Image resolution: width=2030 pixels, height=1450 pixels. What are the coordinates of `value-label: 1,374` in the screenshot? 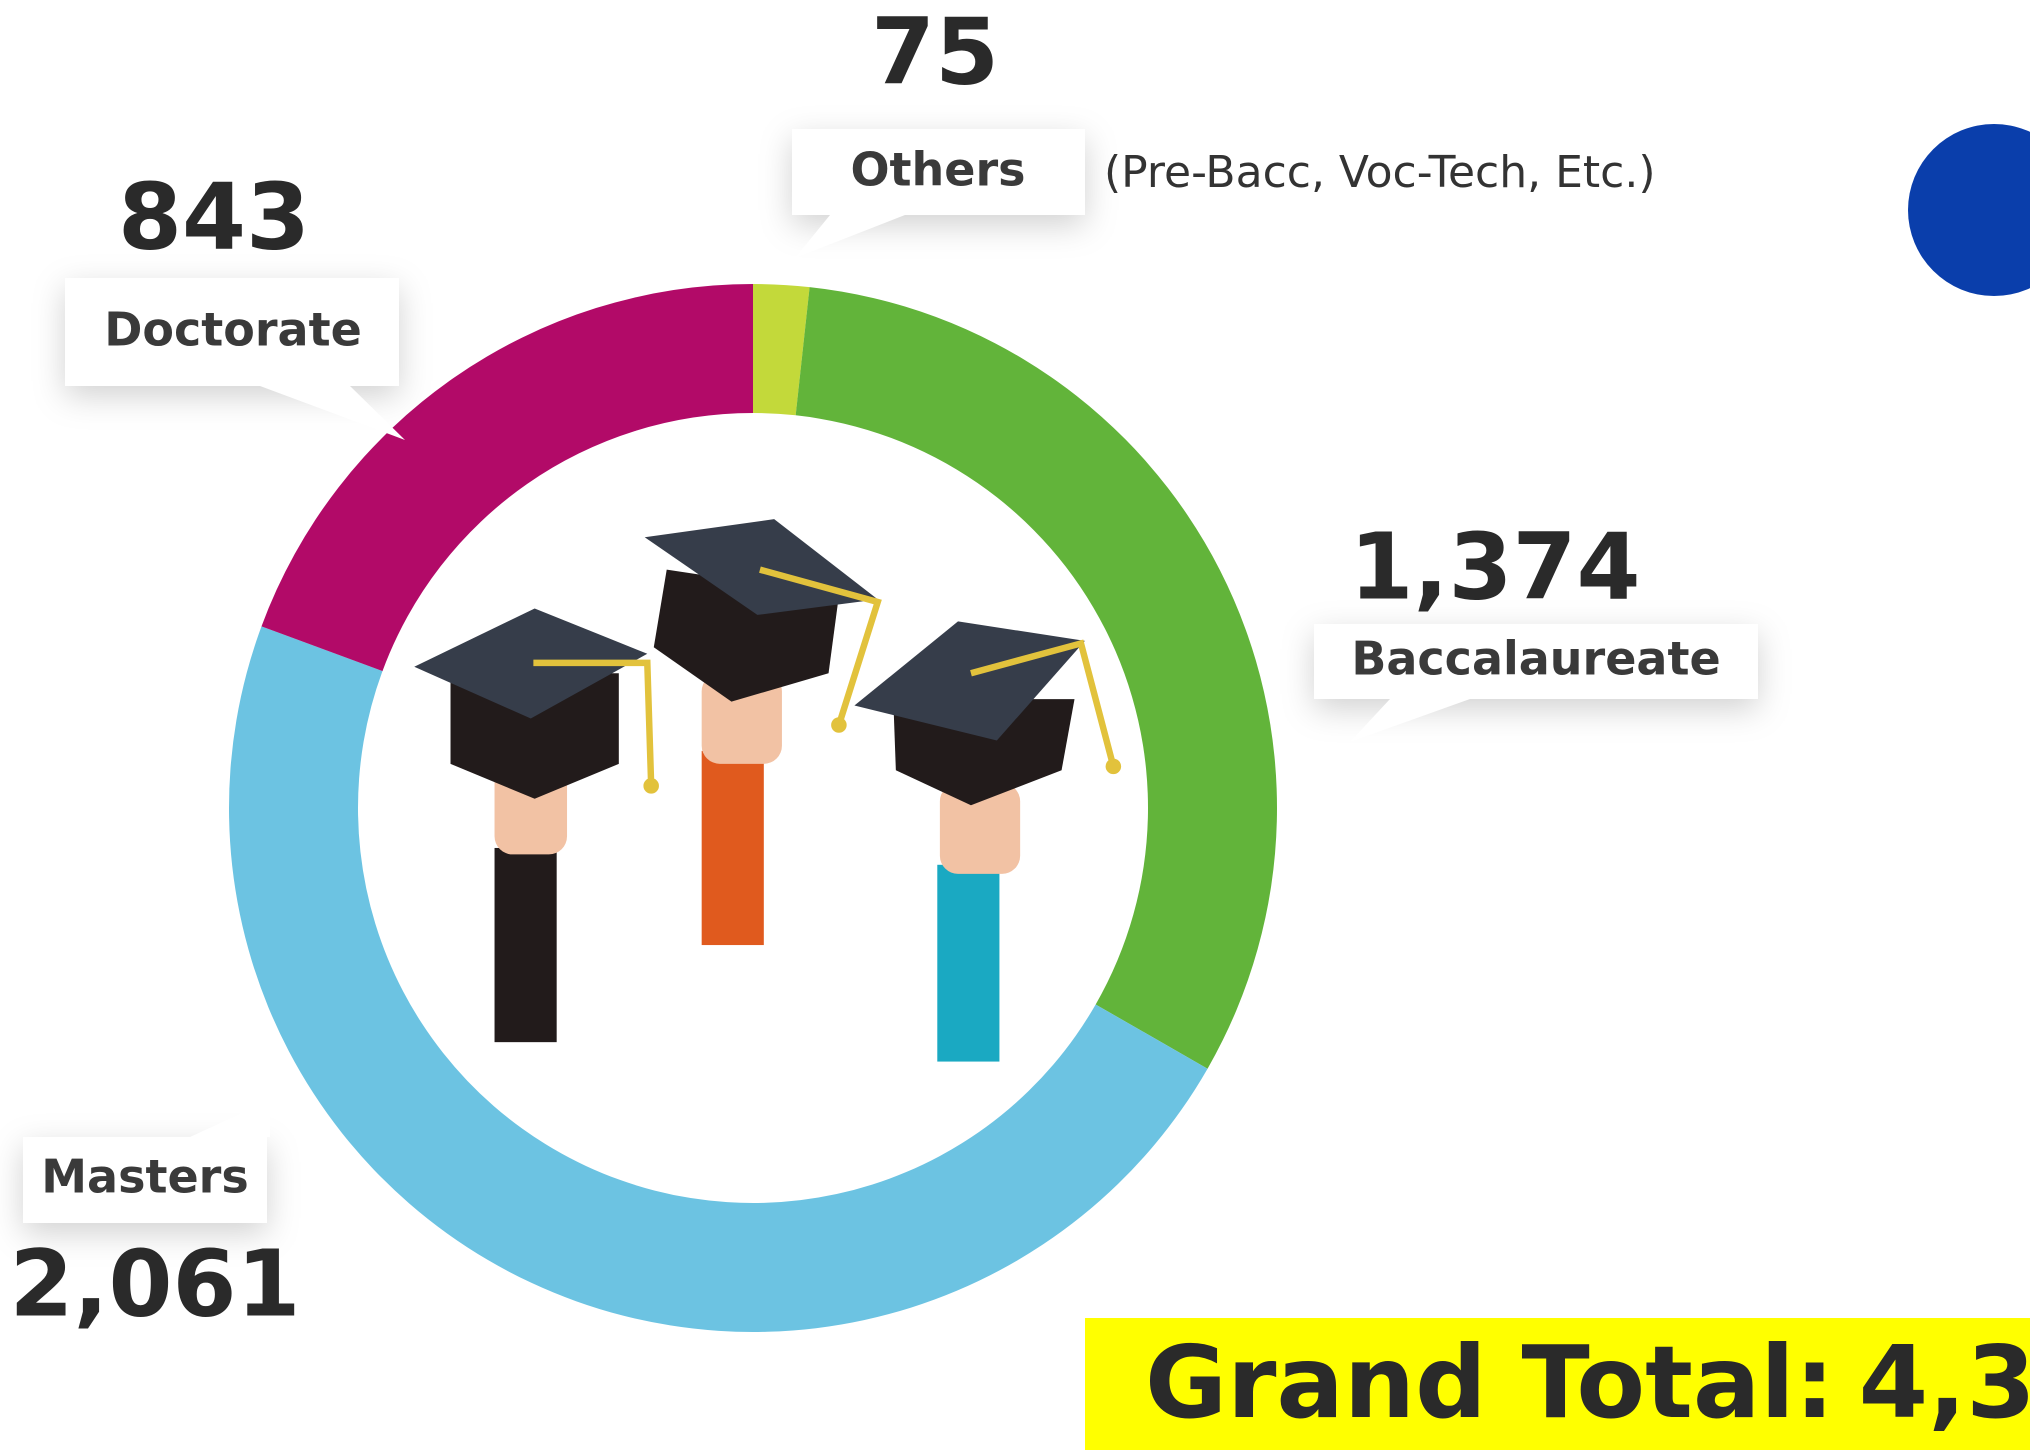 It's located at (1494, 566).